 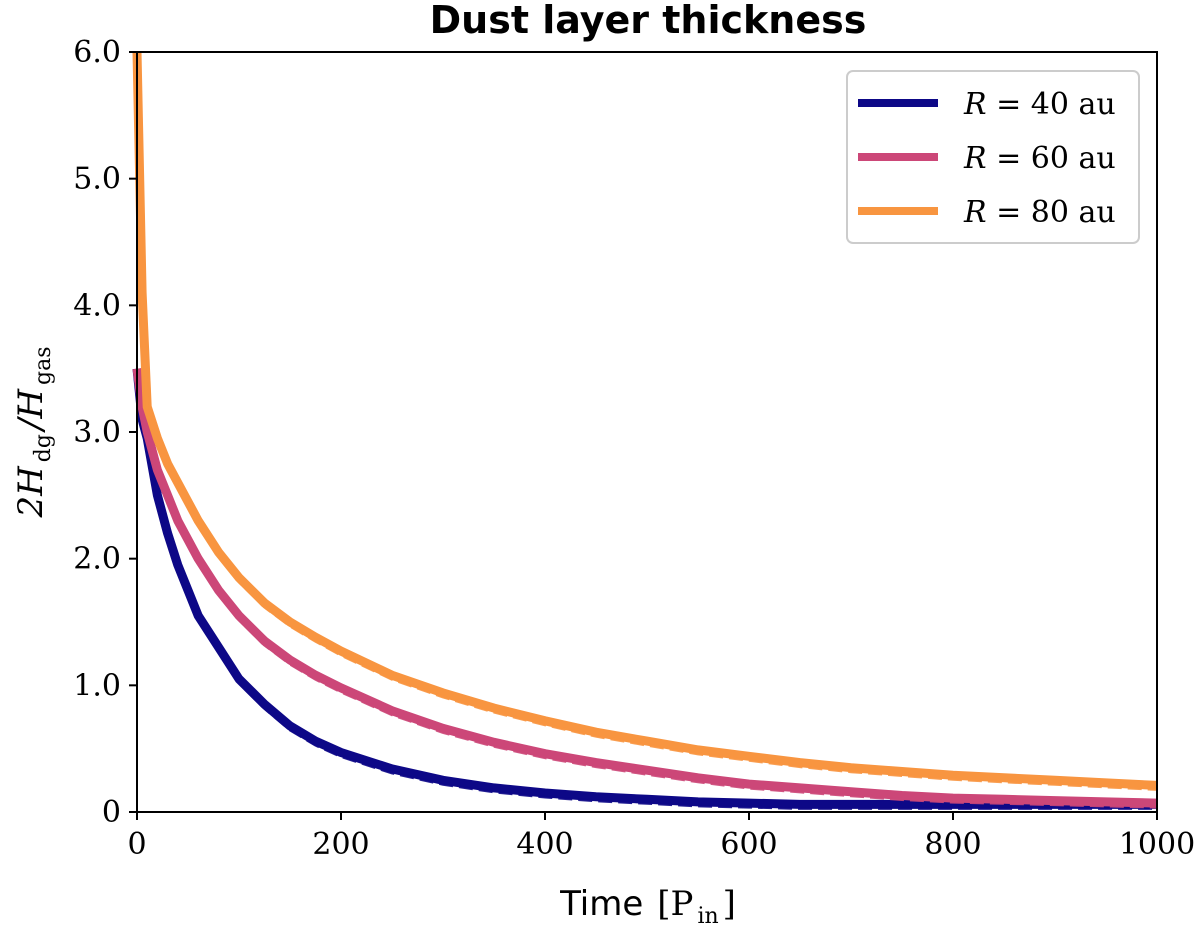 I want to click on legend-box, so click(x=993, y=157).